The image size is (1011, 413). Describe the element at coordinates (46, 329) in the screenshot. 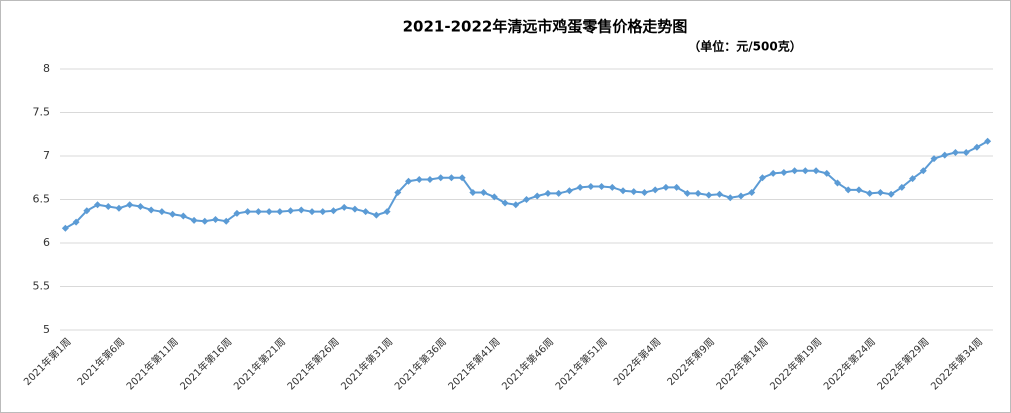

I see `y-tick-label: 5` at that location.